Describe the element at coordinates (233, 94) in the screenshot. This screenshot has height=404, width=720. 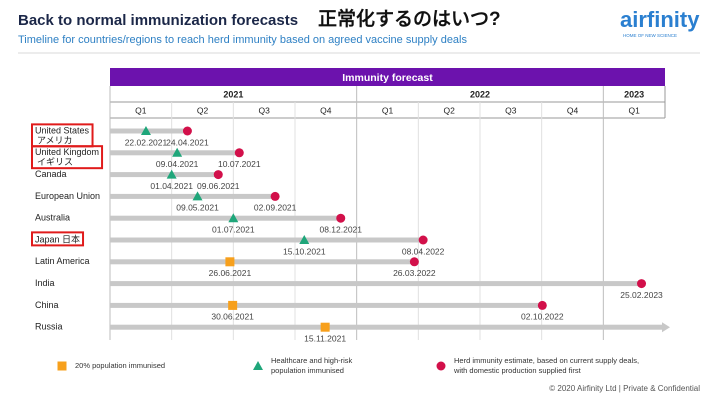
I see `year-label: 2021` at that location.